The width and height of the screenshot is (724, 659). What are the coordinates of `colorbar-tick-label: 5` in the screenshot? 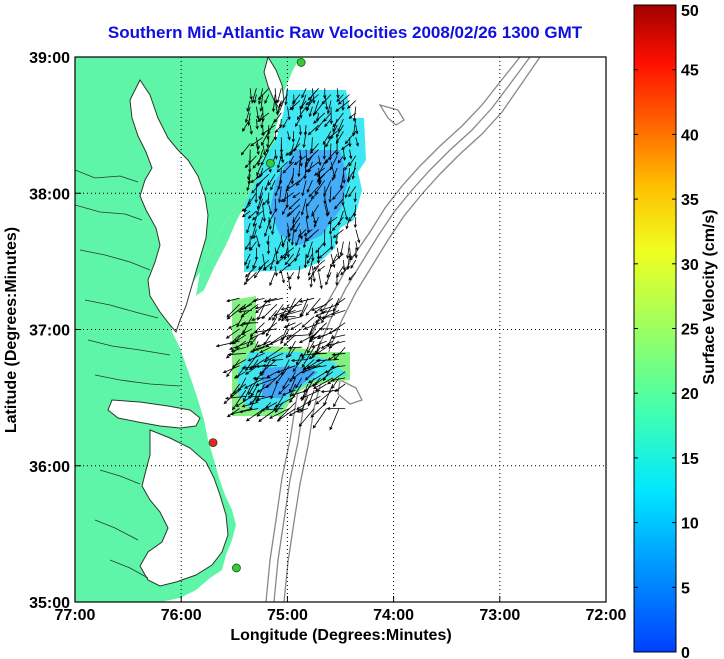 It's located at (685, 588).